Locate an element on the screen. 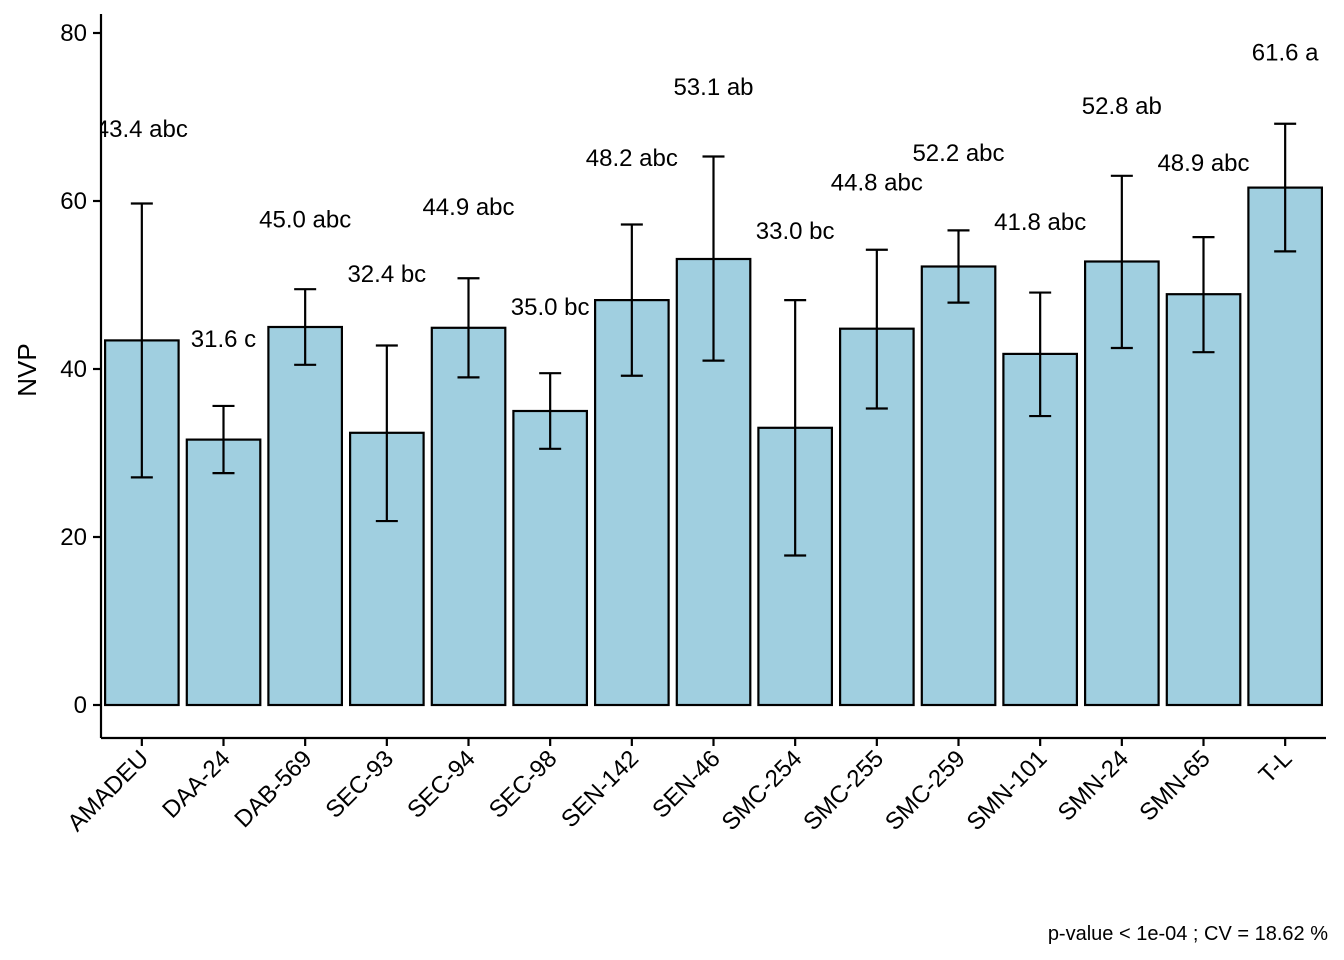 This screenshot has width=1344, height=960. data-label-sen-142: 48.2 abc is located at coordinates (632, 158).